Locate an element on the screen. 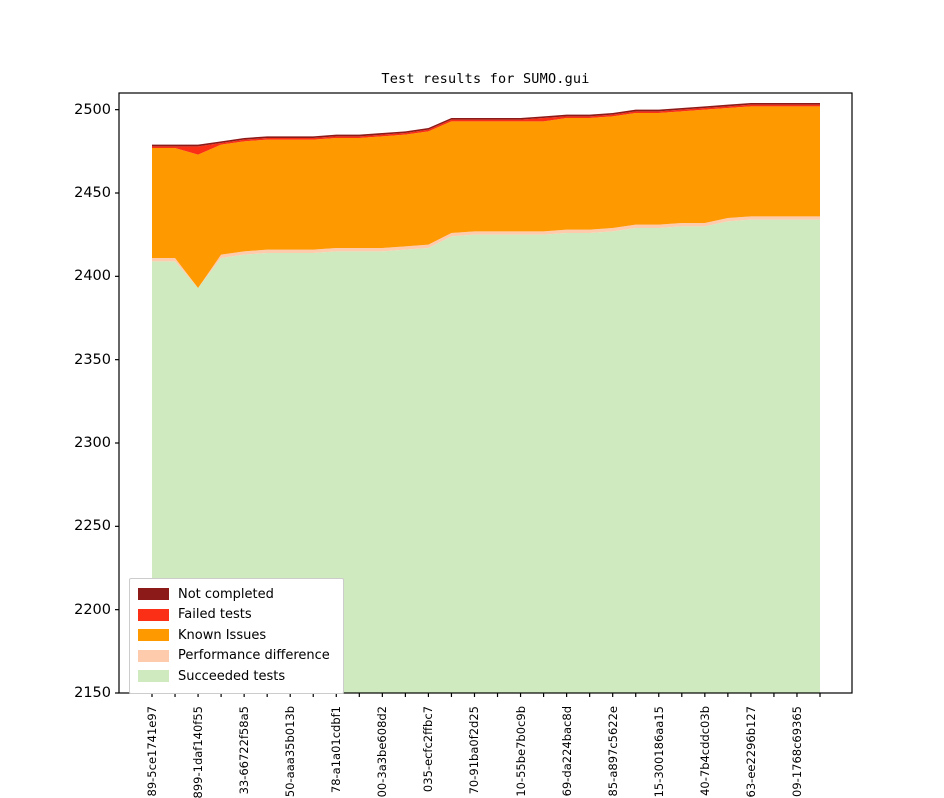  legend-item: Not completed is located at coordinates (236, 594).